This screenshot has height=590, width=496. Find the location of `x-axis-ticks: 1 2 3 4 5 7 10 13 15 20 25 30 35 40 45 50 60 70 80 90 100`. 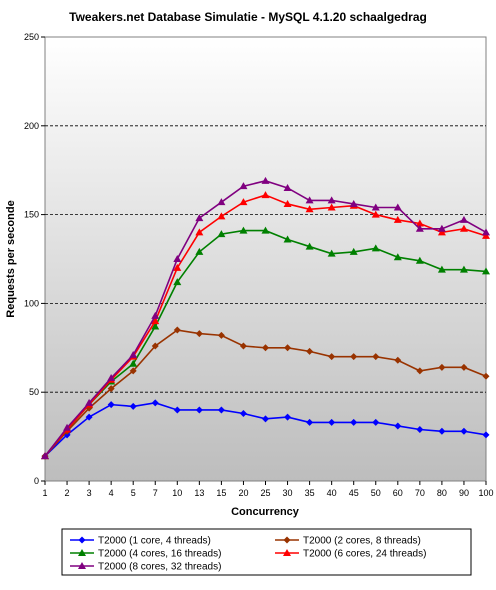

x-axis-ticks: 1 2 3 4 5 7 10 13 15 20 25 30 35 40 45 50 60 70 80 90 100 is located at coordinates (268, 489).